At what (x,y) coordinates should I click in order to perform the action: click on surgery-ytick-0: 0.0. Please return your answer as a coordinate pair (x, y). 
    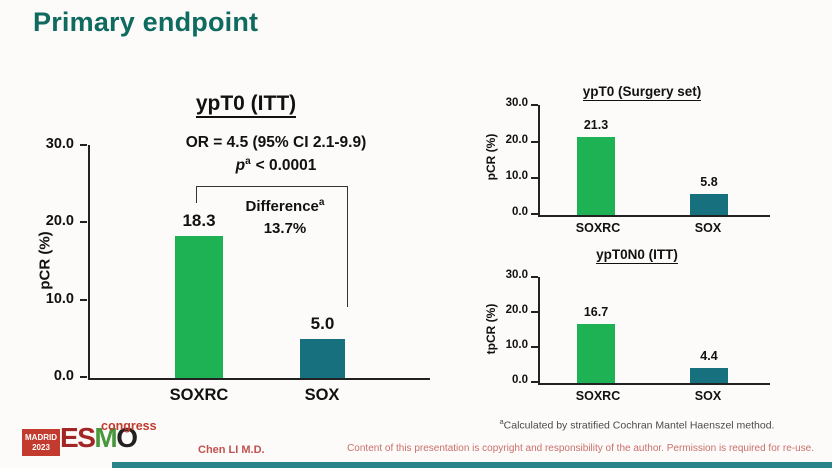
    Looking at the image, I should click on (520, 212).